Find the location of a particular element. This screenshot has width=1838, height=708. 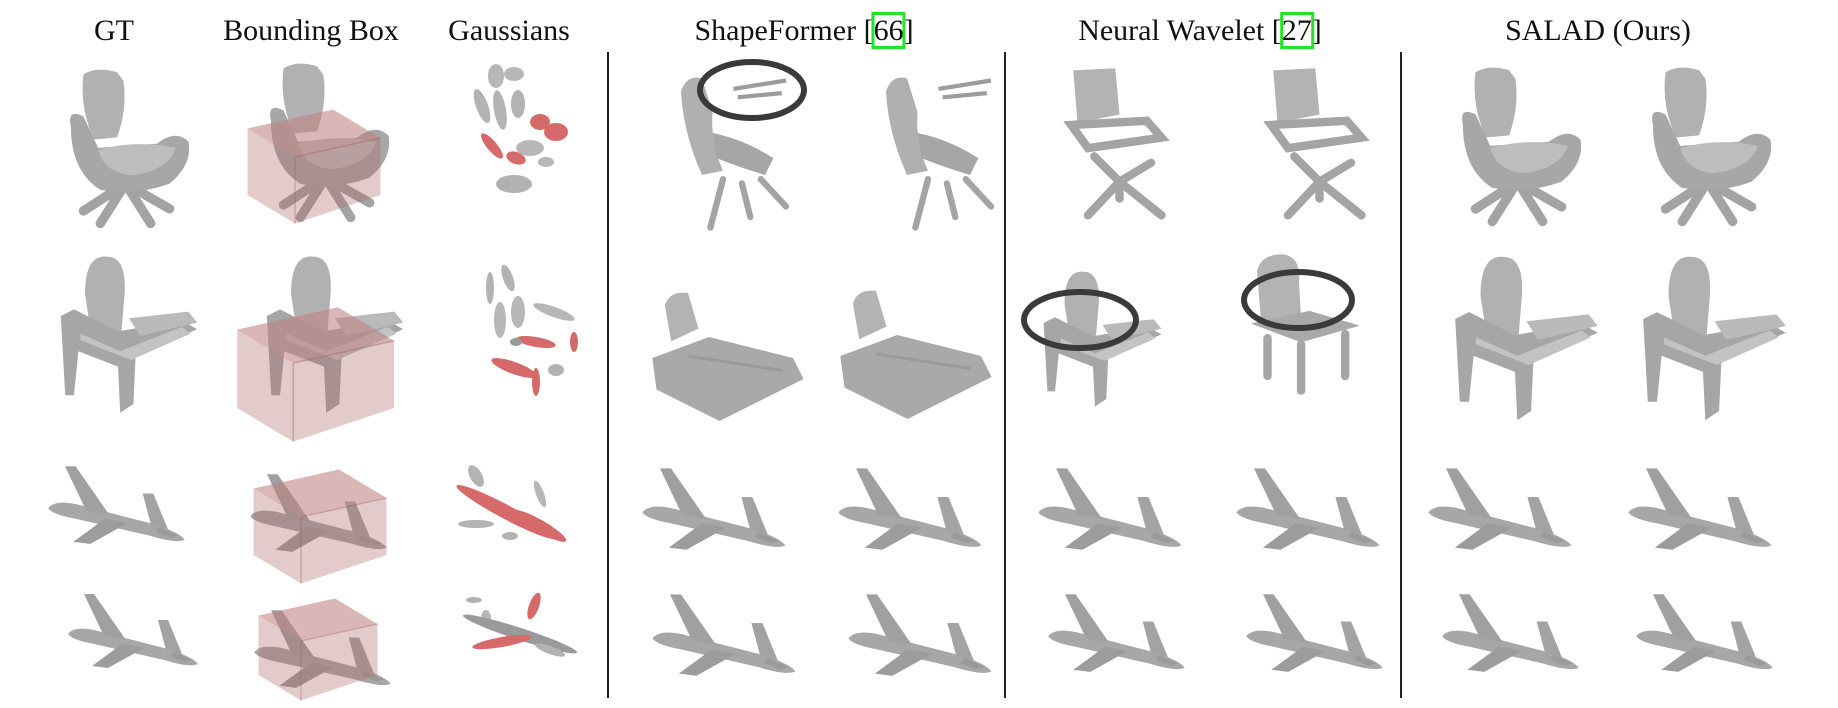

wavelet-render-airplane-1a is located at coordinates (1110, 509).